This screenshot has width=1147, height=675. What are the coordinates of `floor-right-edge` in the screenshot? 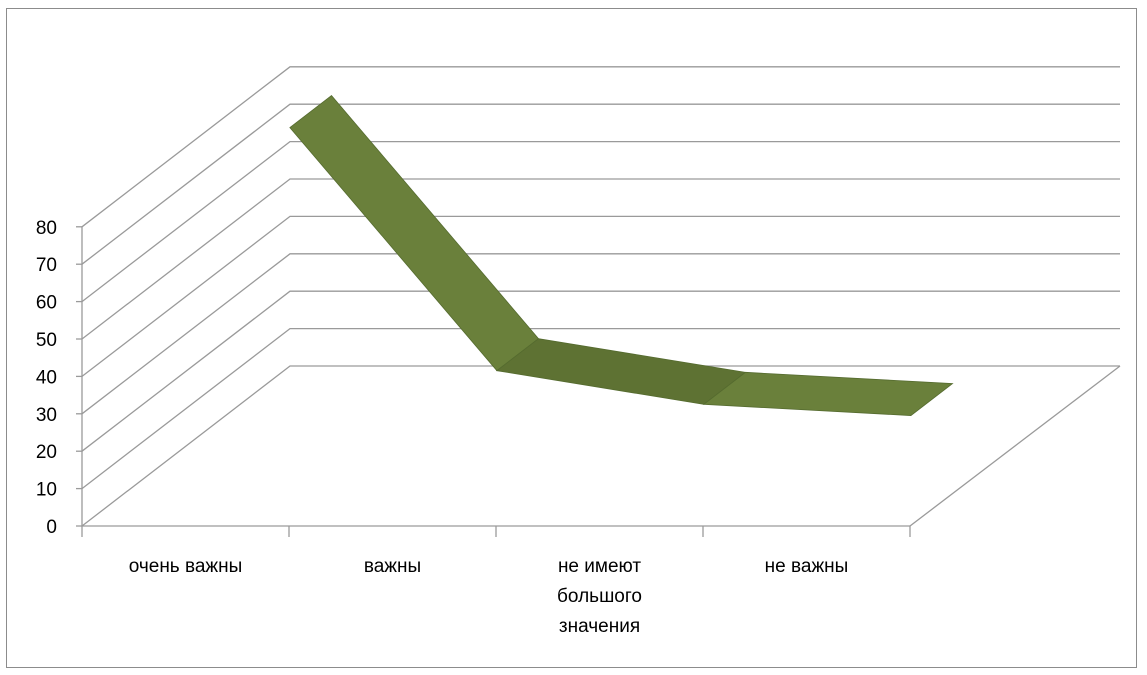 It's located at (1015, 446).